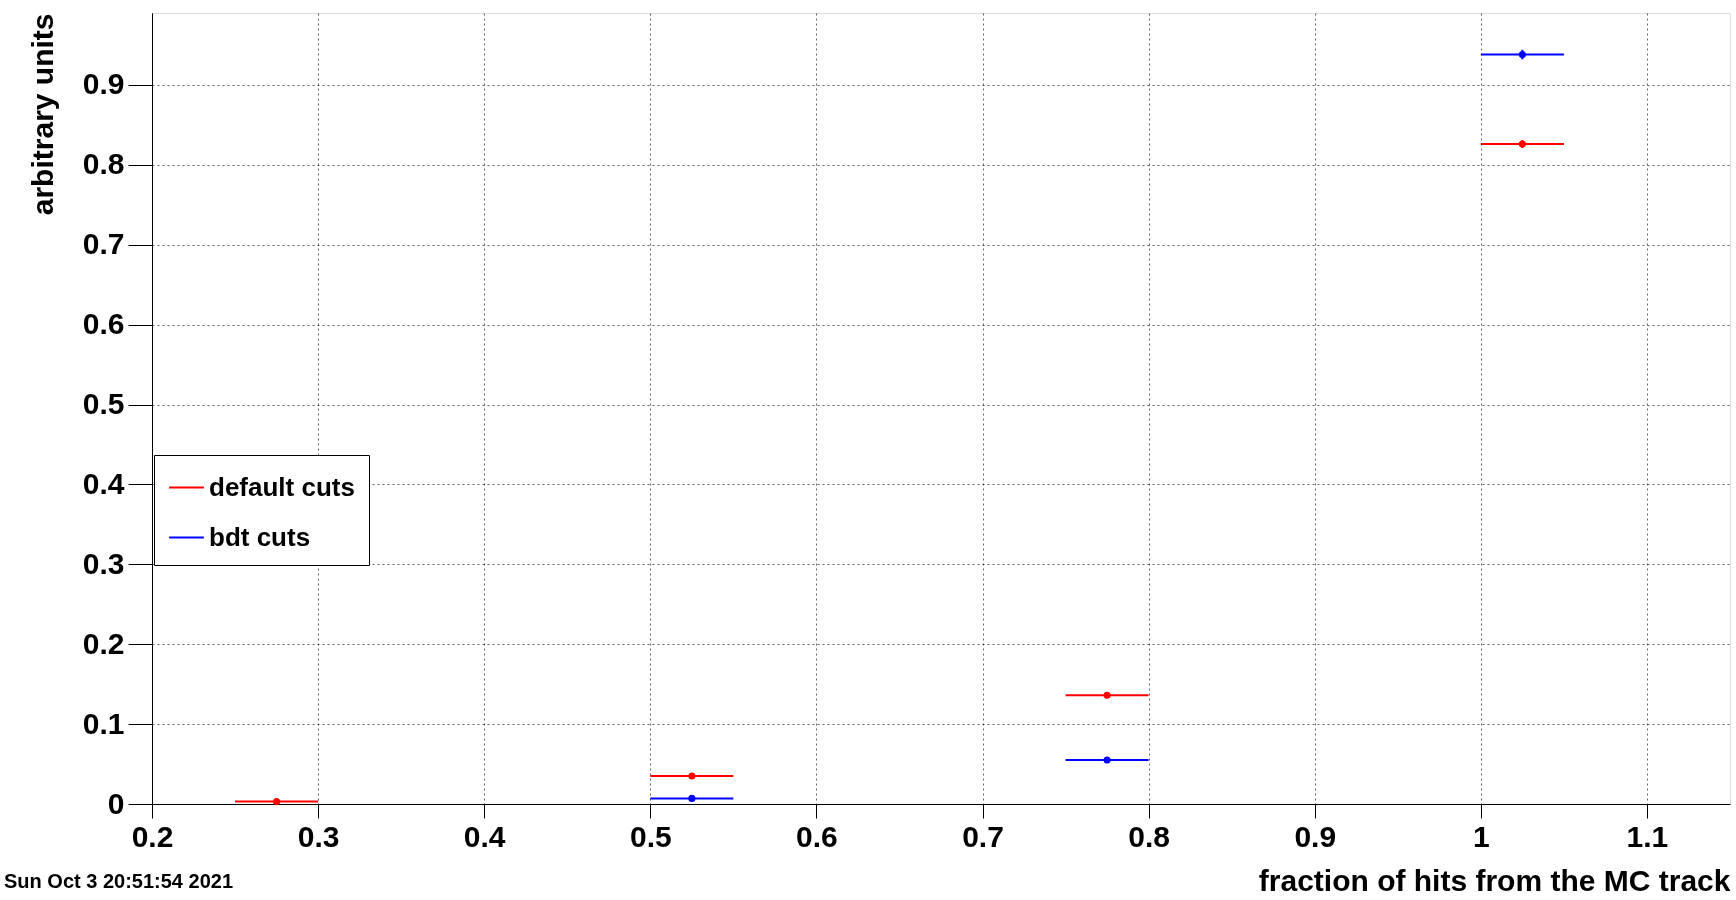 This screenshot has width=1736, height=900. Describe the element at coordinates (103, 404) in the screenshot. I see `y-tick-label: 0.5` at that location.